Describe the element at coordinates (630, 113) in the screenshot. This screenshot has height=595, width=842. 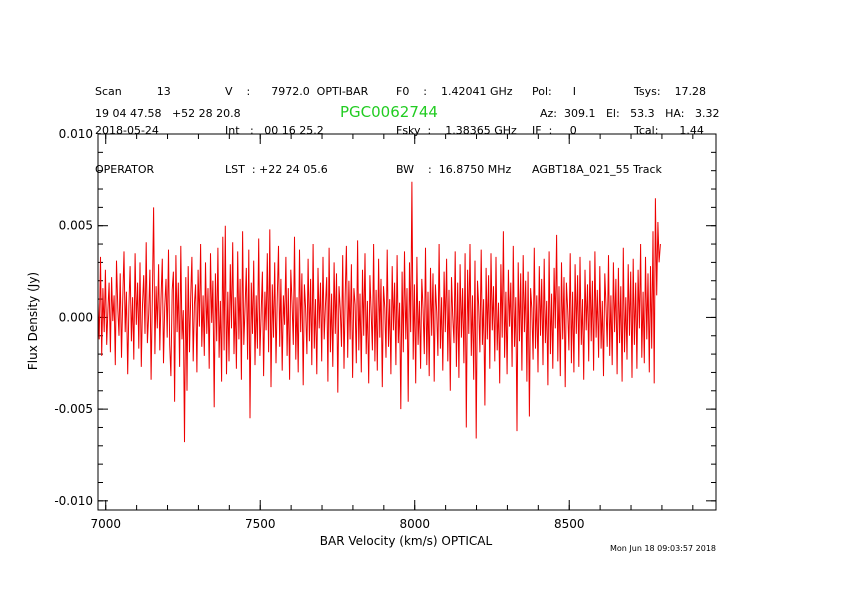
I see `pointing-info: Az: 309.1 El: 53.3 HA: 3.32` at that location.